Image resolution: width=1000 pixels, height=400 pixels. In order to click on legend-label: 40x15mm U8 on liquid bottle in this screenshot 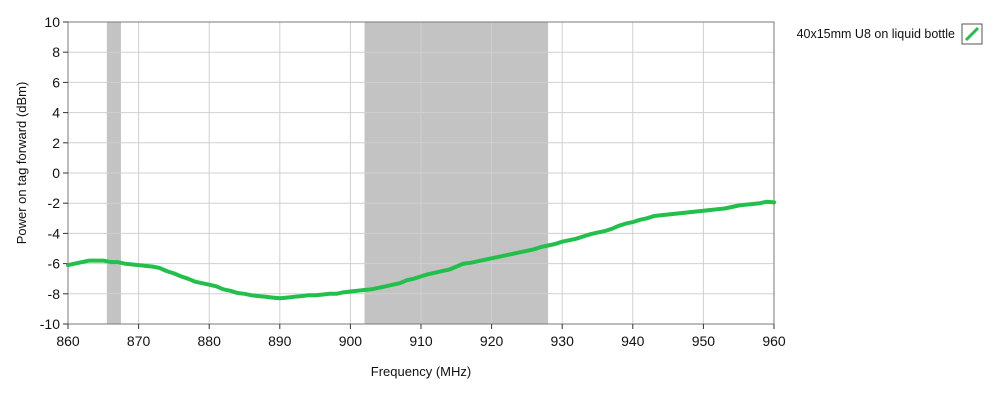, I will do `click(876, 34)`.